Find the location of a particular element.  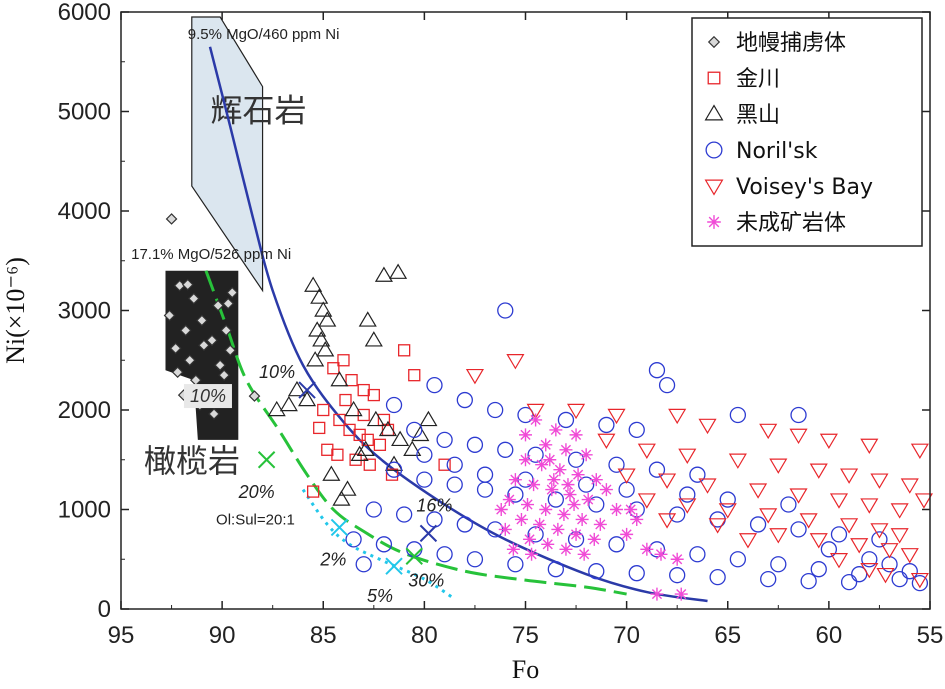

region-inner-label: 10% is located at coordinates (208, 396).